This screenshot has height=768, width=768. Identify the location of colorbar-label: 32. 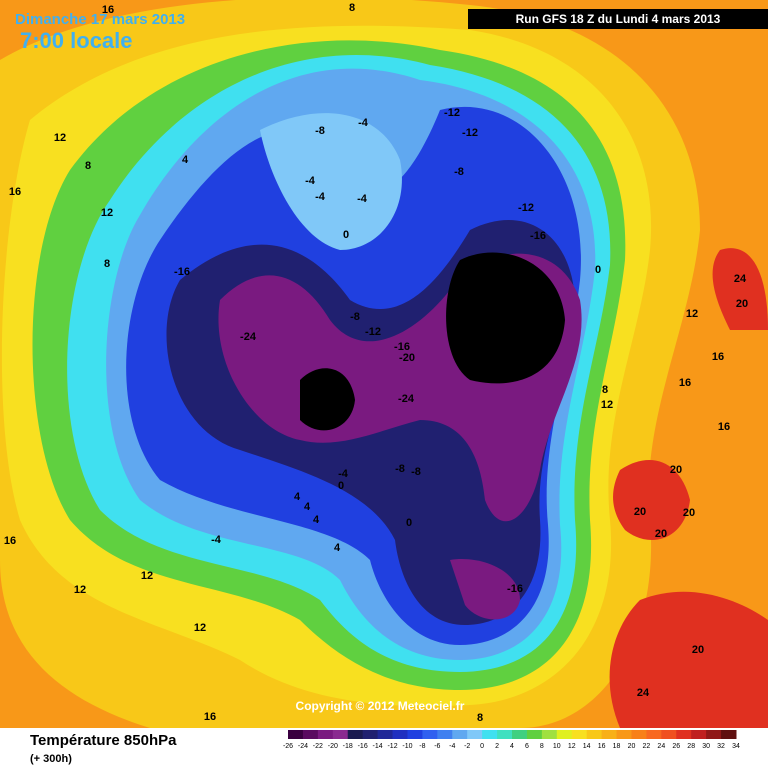
(721, 746).